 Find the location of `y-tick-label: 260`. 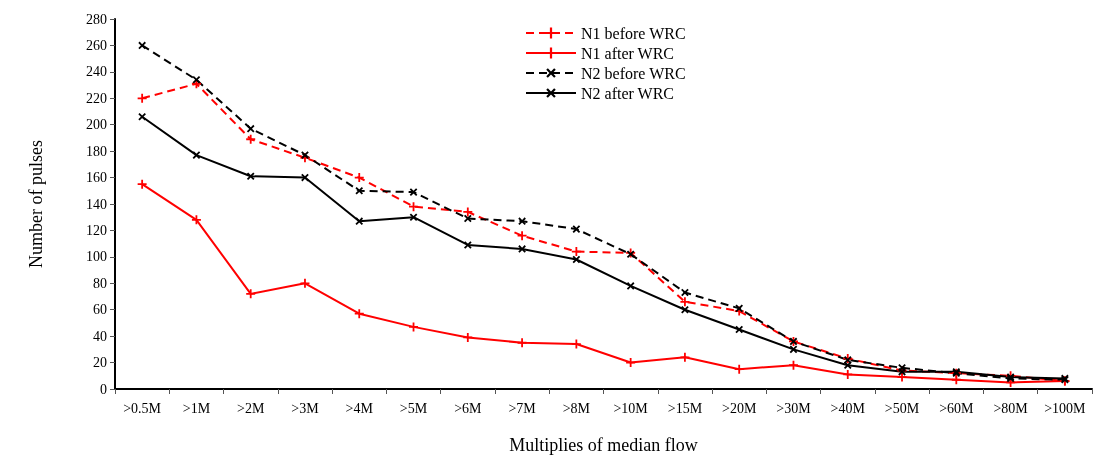

y-tick-label: 260 is located at coordinates (96, 45).